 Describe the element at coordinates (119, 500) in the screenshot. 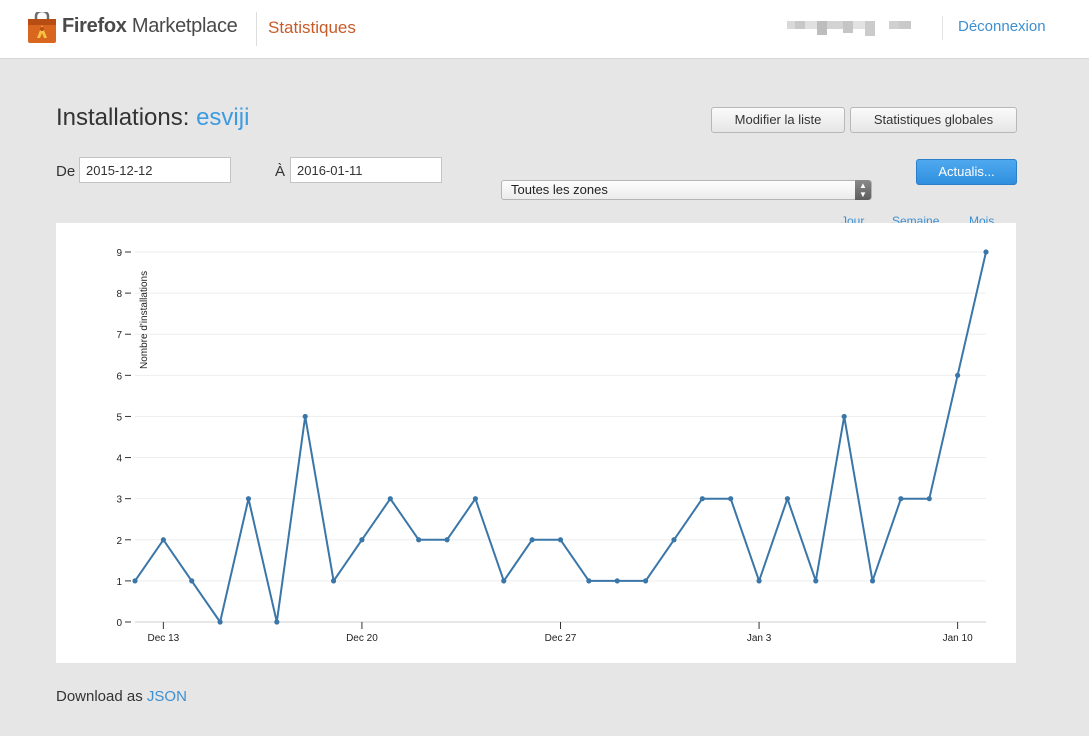

I see `y-tick-label: 3` at that location.